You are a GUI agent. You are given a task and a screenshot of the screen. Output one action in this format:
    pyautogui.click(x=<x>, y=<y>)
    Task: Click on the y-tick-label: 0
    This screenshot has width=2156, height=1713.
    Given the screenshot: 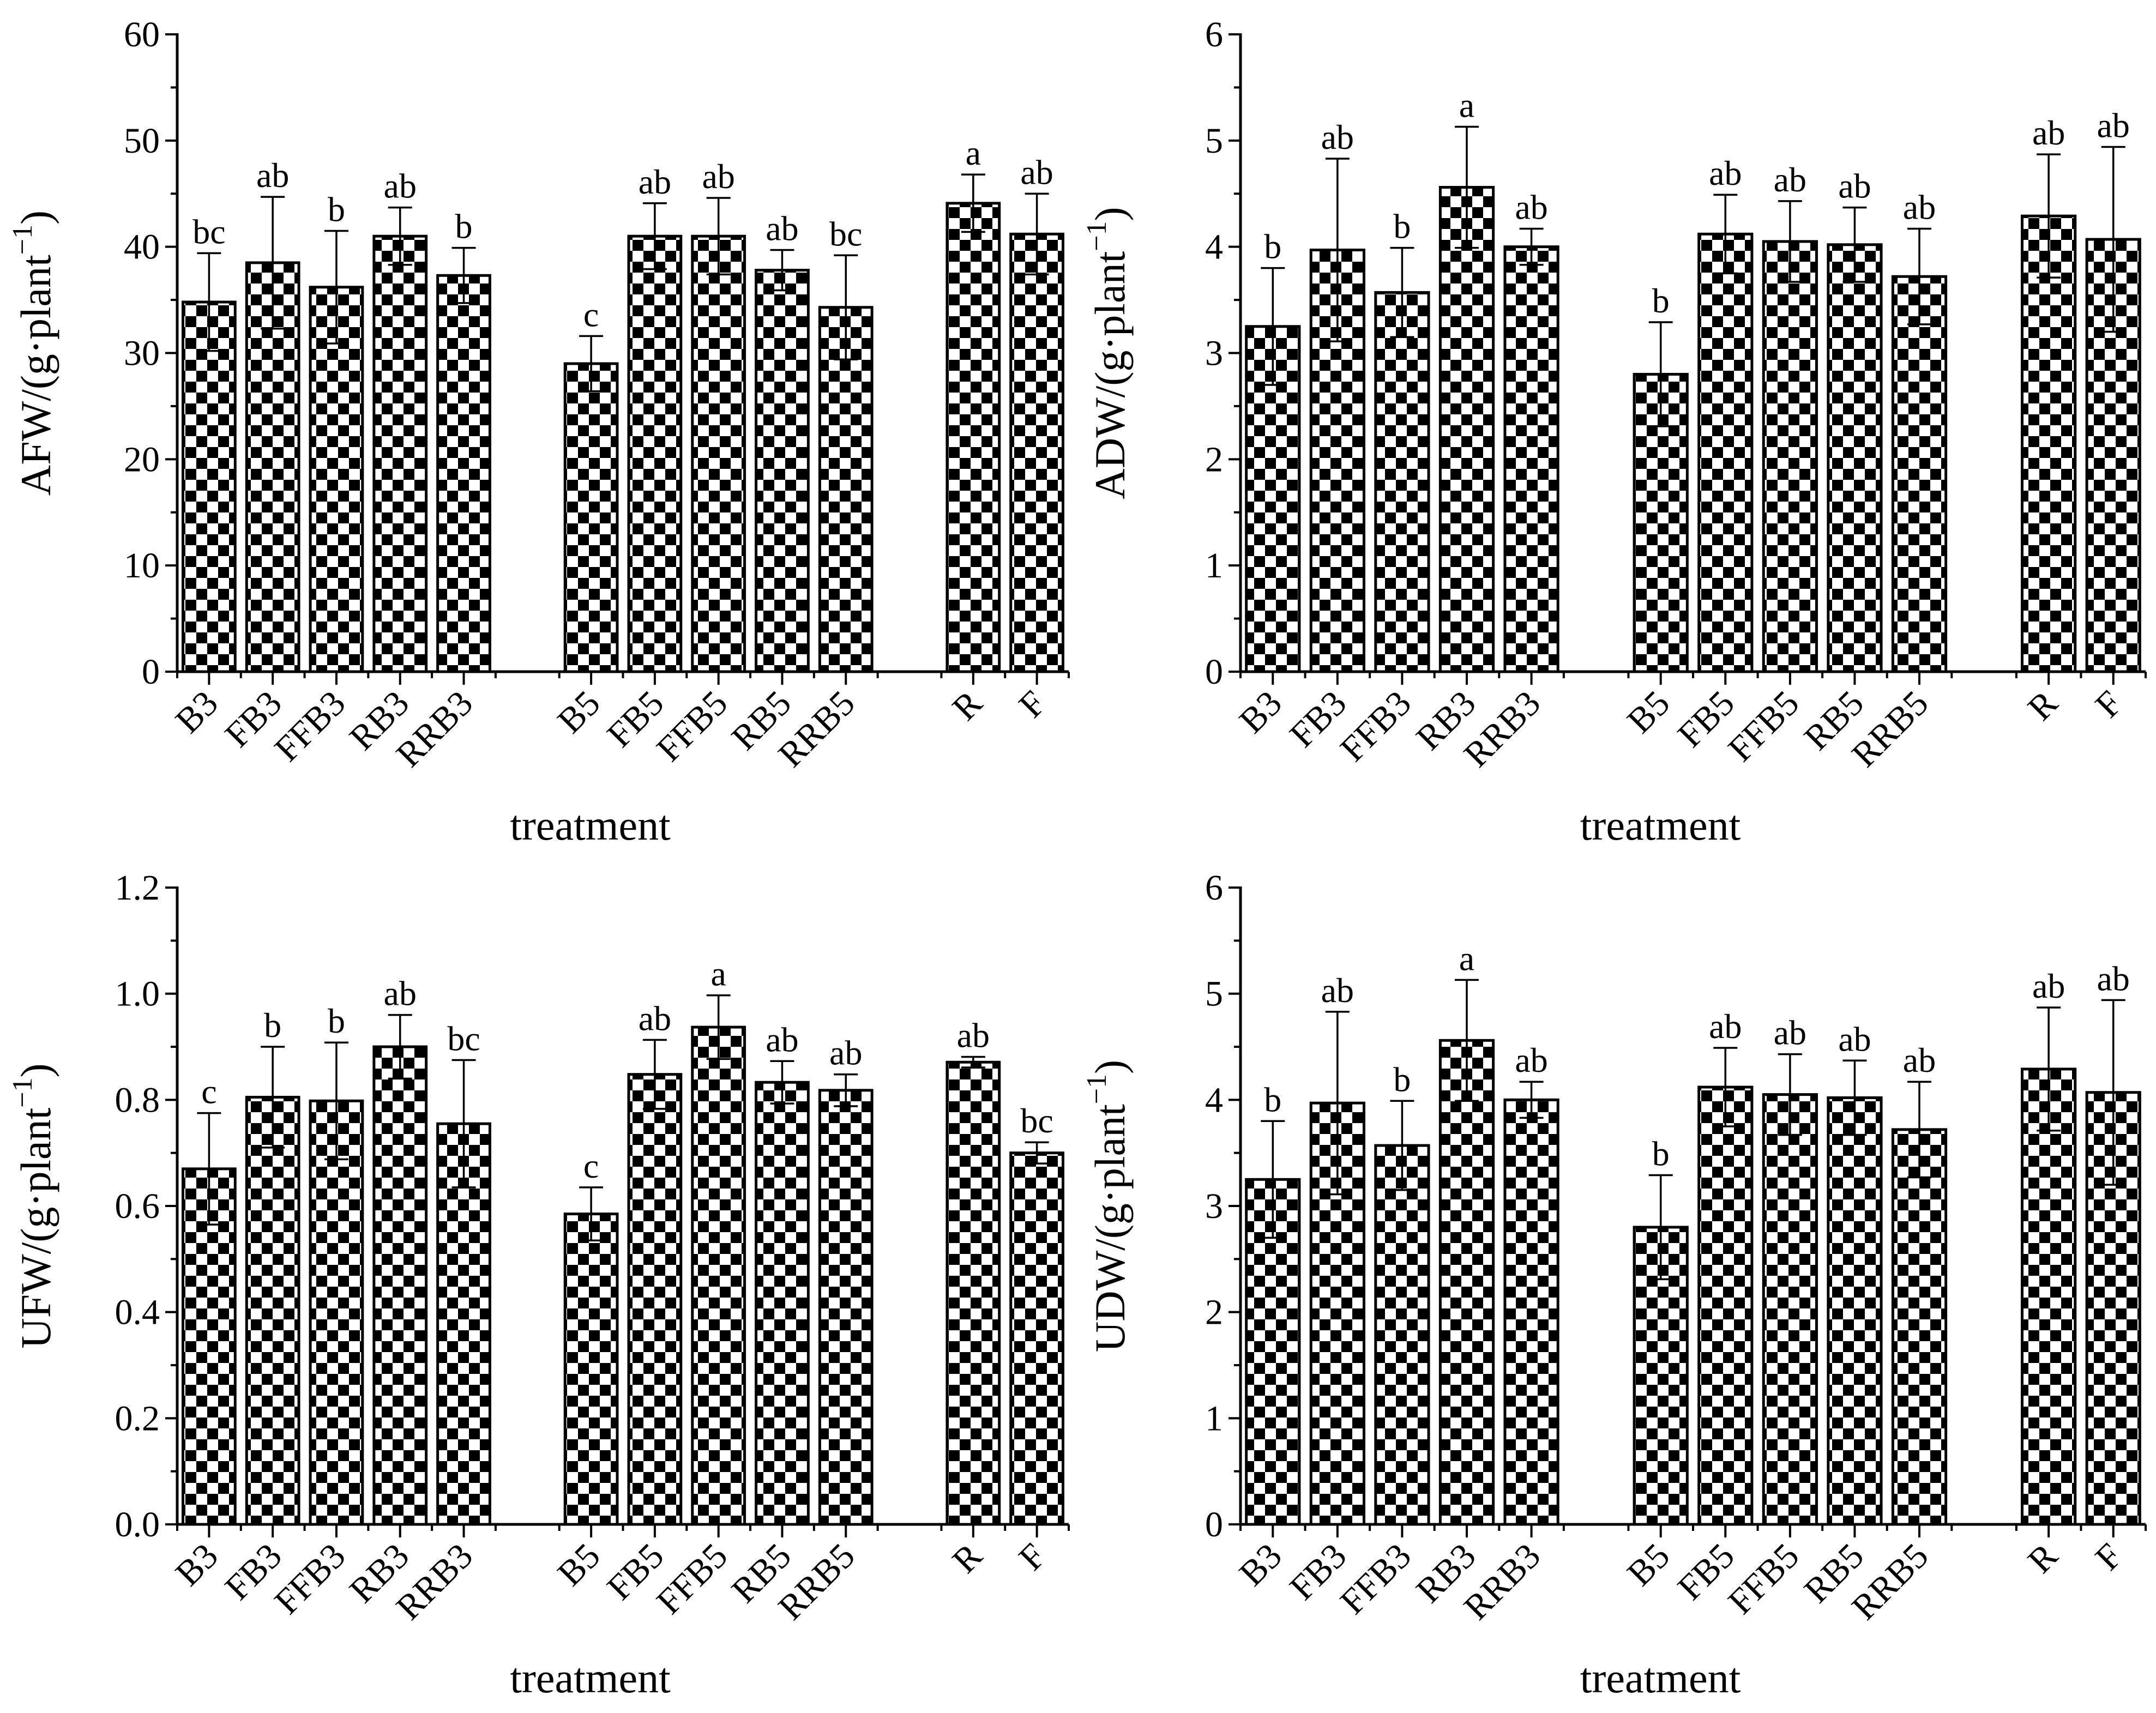 What is the action you would take?
    pyautogui.click(x=1214, y=672)
    